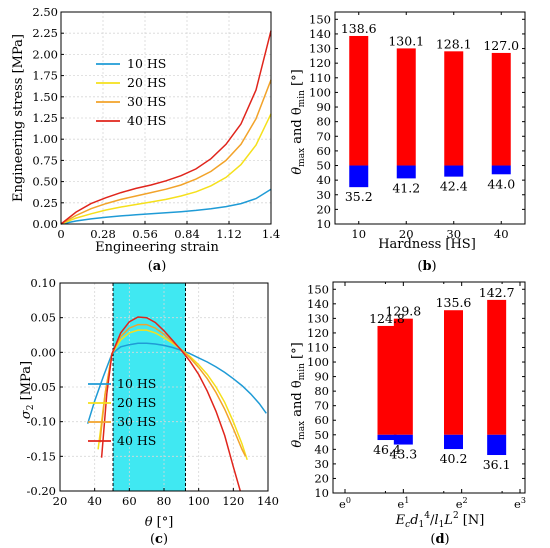 The width and height of the screenshot is (550, 548). I want to click on value-label-min: 40.2, so click(454, 458).